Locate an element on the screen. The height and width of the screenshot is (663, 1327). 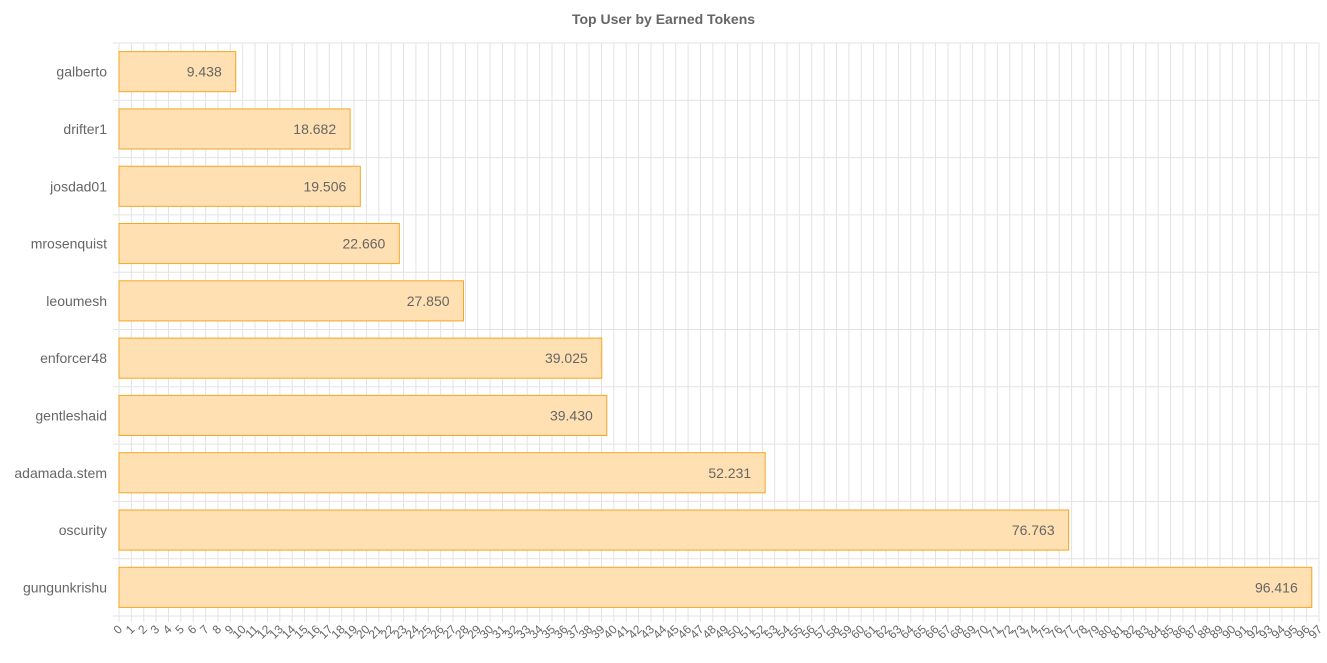
bar-value-label: 19.506 is located at coordinates (324, 186).